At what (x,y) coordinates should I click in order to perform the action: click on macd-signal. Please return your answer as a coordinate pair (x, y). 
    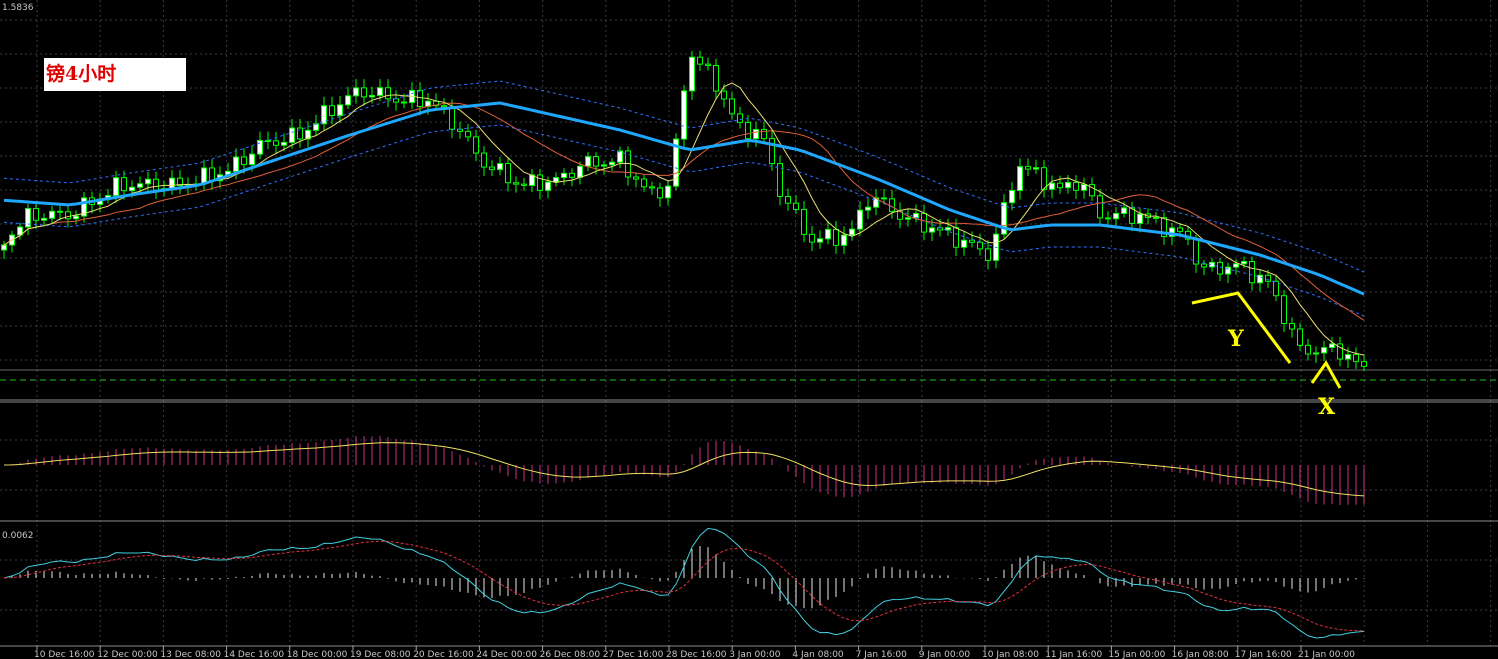
    Looking at the image, I should click on (684, 469).